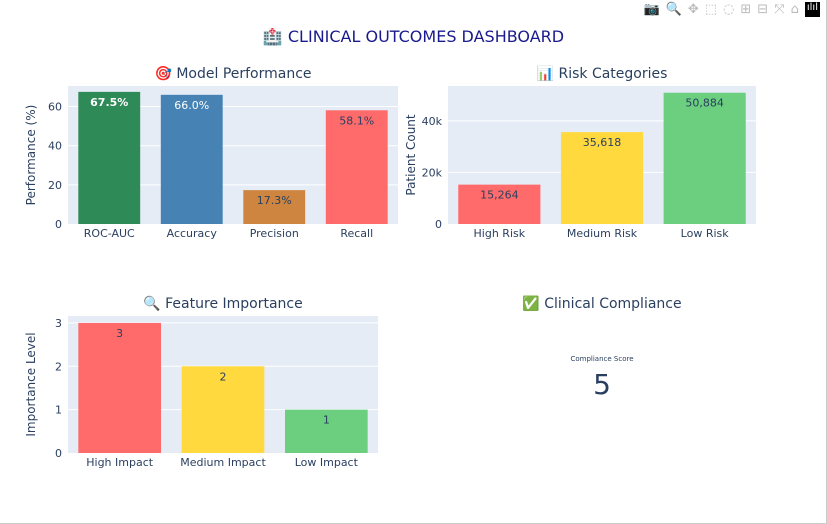  I want to click on bar-medium-impact, so click(223, 409).